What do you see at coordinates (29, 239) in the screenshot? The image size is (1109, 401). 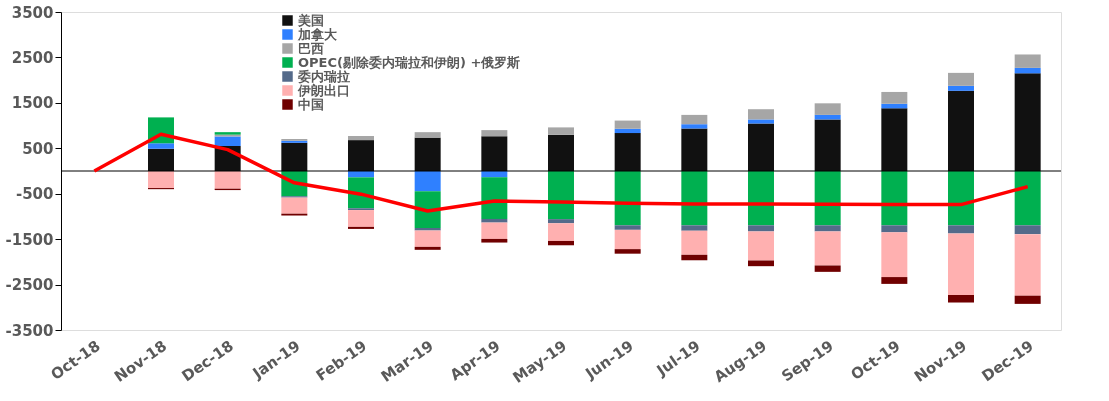 I see `y-tick-label: -1500` at bounding box center [29, 239].